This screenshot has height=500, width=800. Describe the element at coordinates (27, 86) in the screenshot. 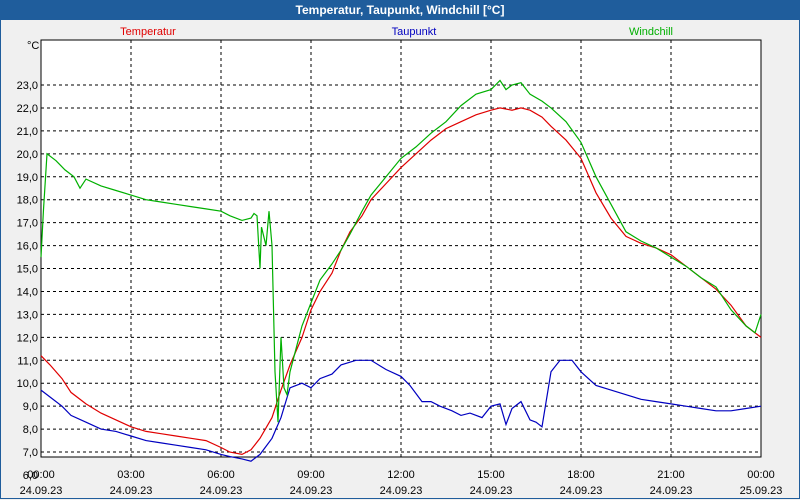

I see `y-tick-label: 23,0` at that location.